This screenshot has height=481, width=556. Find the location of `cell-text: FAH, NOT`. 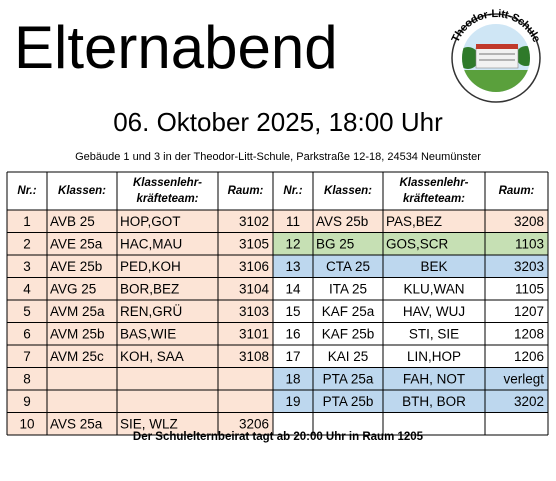

cell-text: FAH, NOT is located at coordinates (434, 378).